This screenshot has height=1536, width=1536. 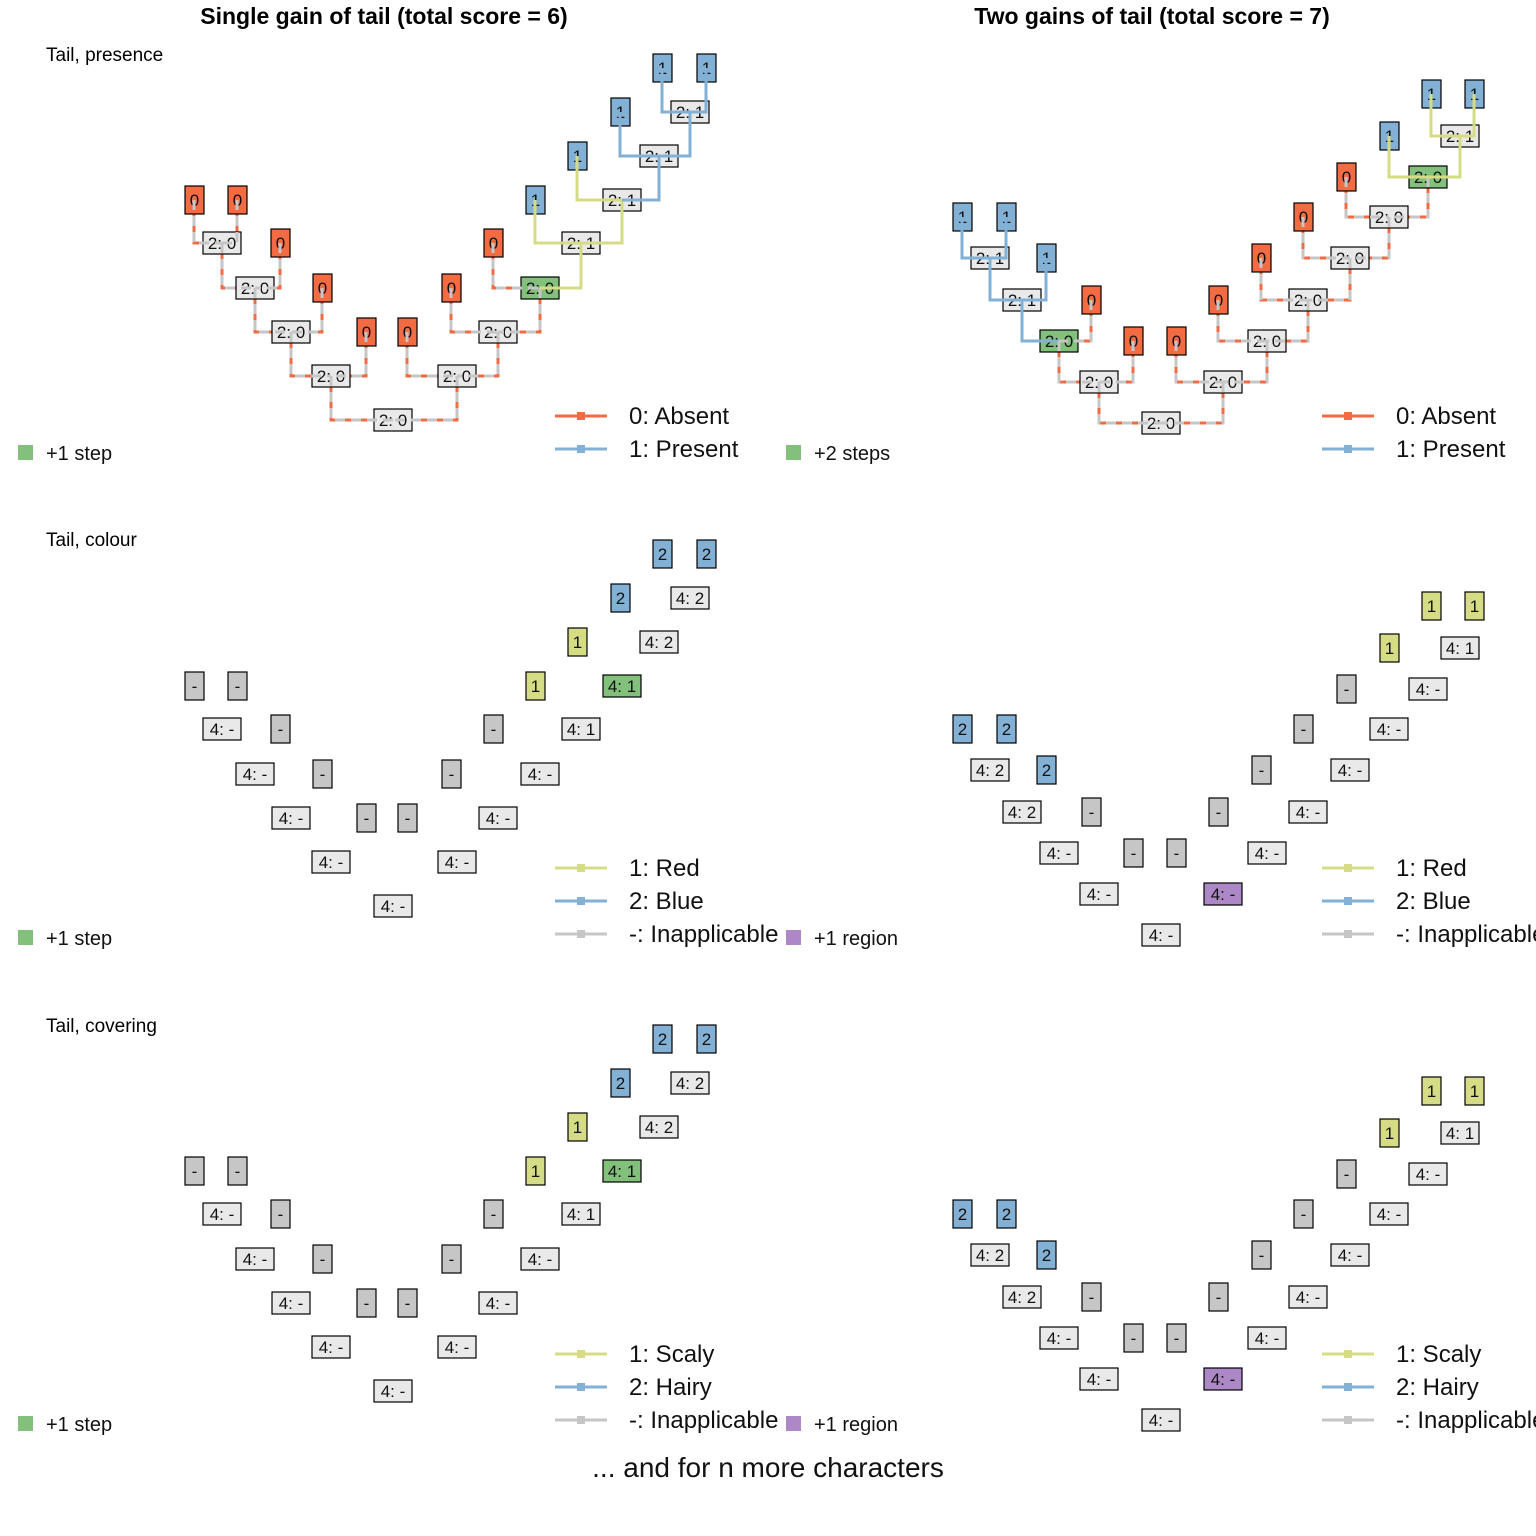 I want to click on legend-label: 2: Hairy, so click(x=1437, y=1387).